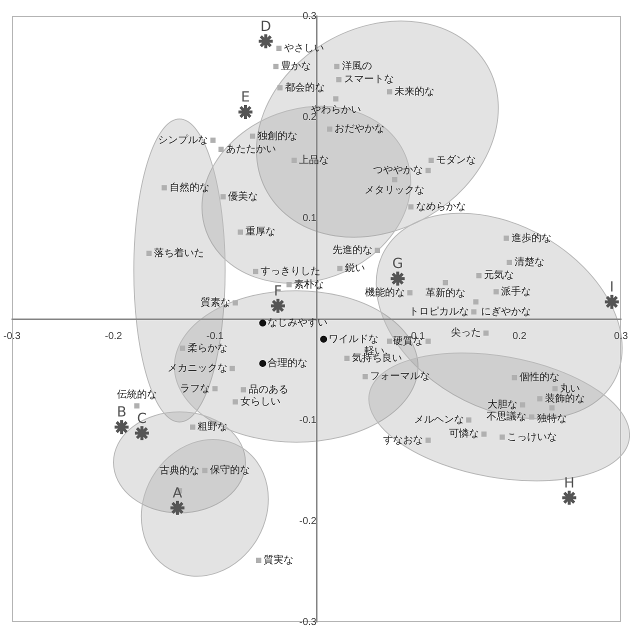 Image resolution: width=633 pixels, height=632 pixels. What do you see at coordinates (354, 268) in the screenshot?
I see `data-label: 鋭い` at bounding box center [354, 268].